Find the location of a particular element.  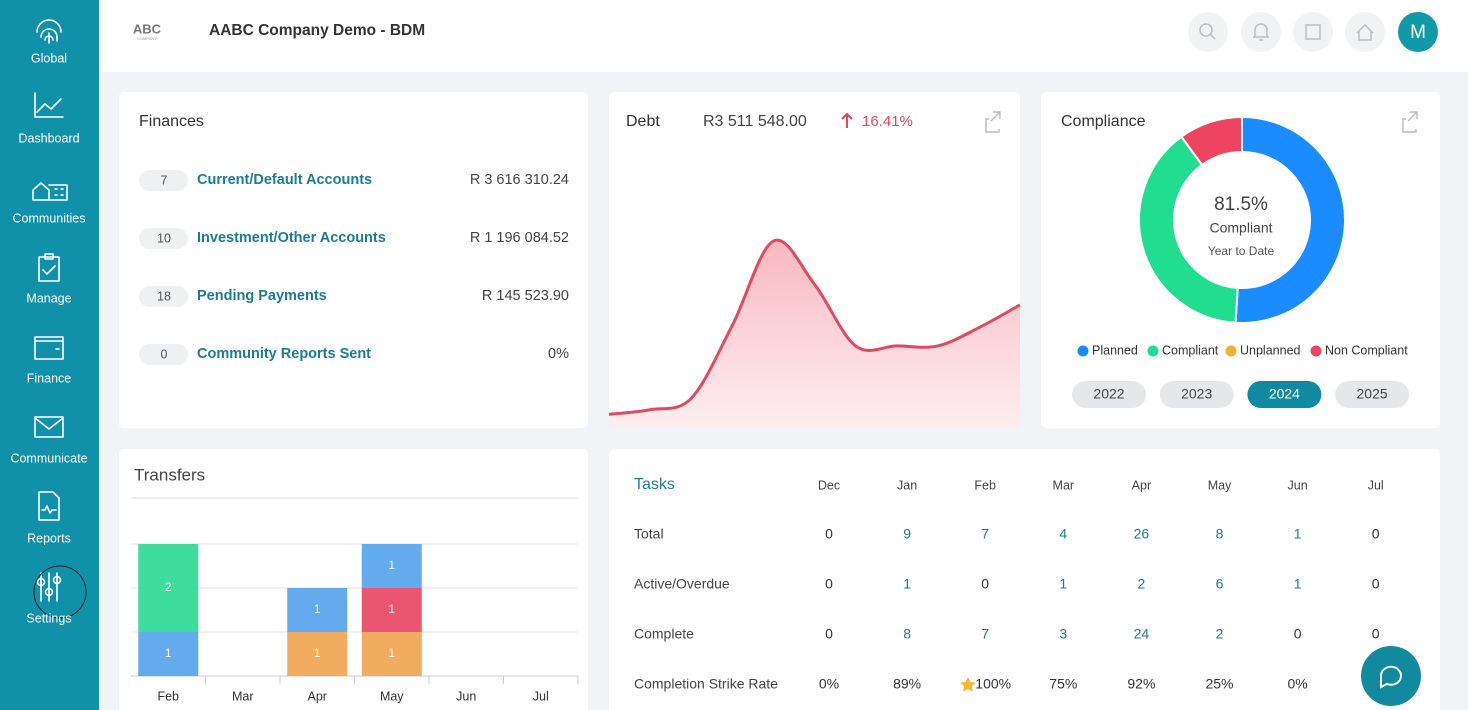

home-button is located at coordinates (1365, 32).